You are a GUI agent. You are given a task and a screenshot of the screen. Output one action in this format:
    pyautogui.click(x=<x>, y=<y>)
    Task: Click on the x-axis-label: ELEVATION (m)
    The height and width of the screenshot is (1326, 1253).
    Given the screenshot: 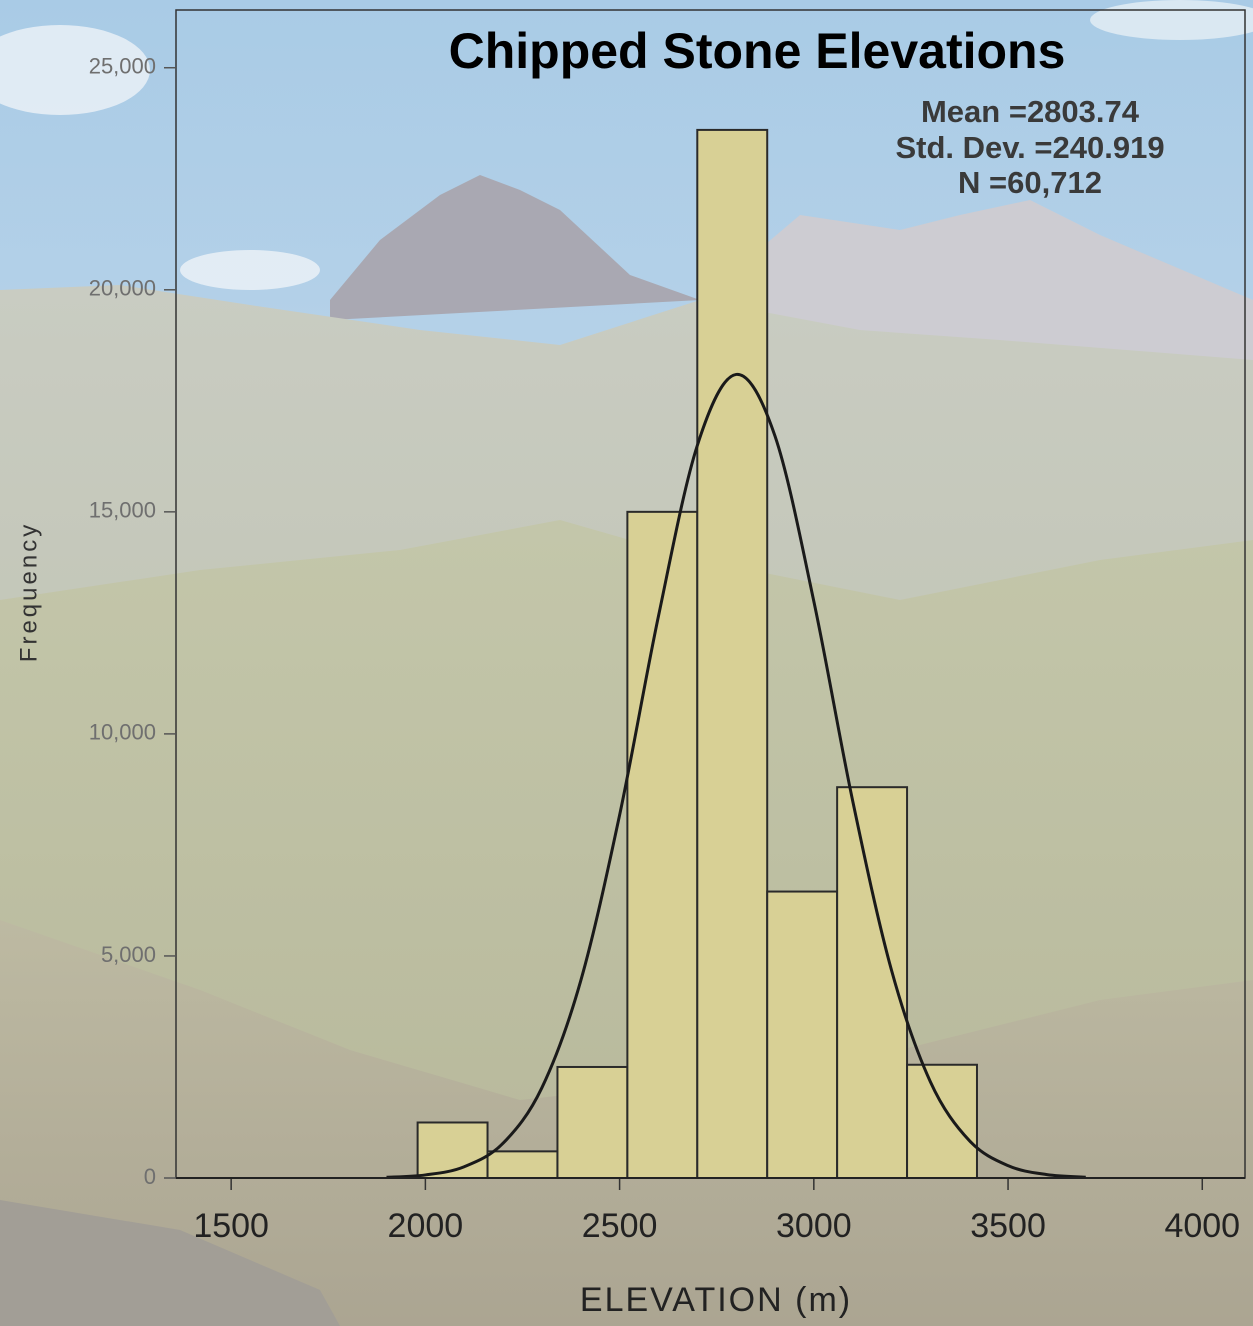 What is the action you would take?
    pyautogui.click(x=716, y=1300)
    